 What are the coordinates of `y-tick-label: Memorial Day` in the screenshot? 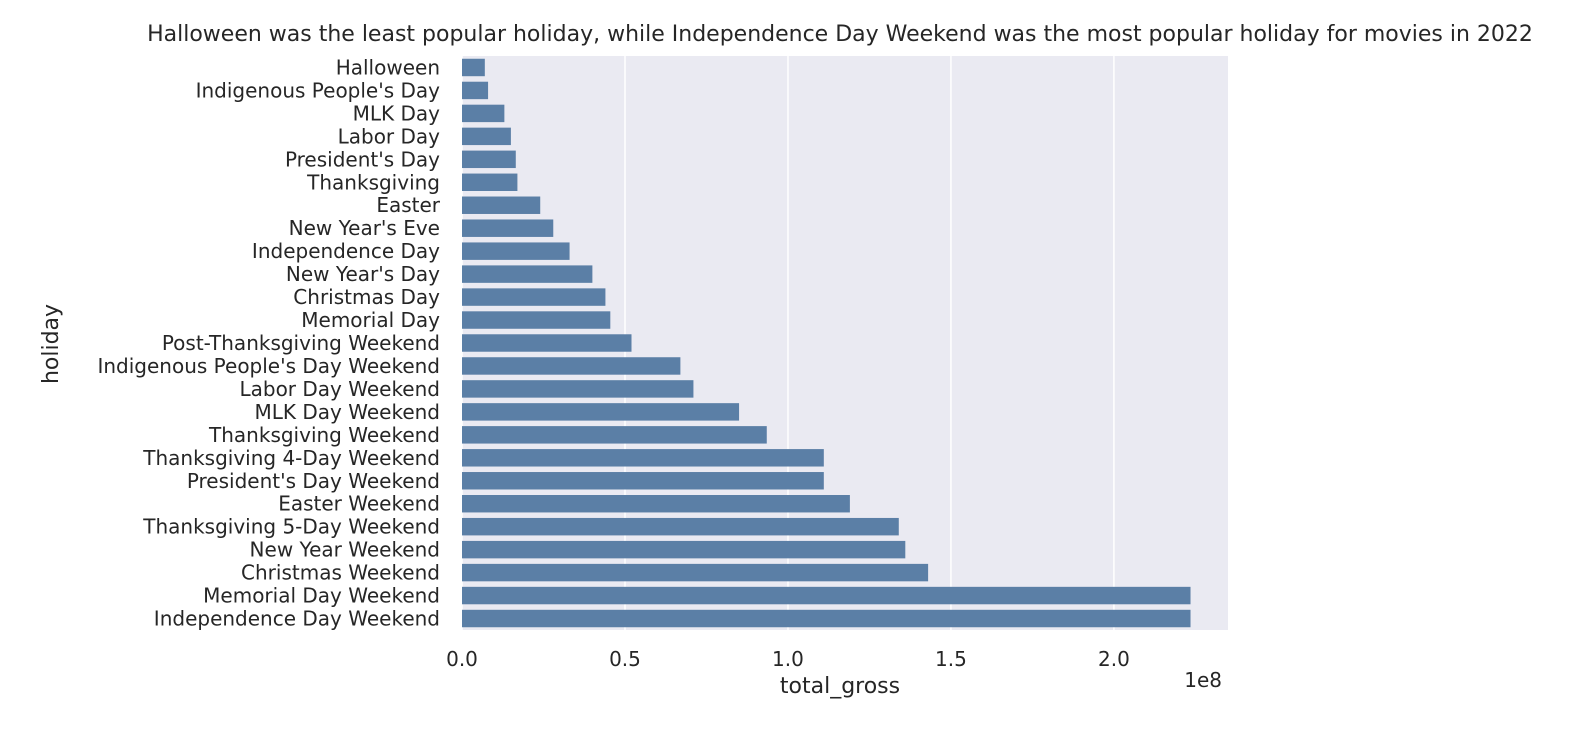 It's located at (370, 320).